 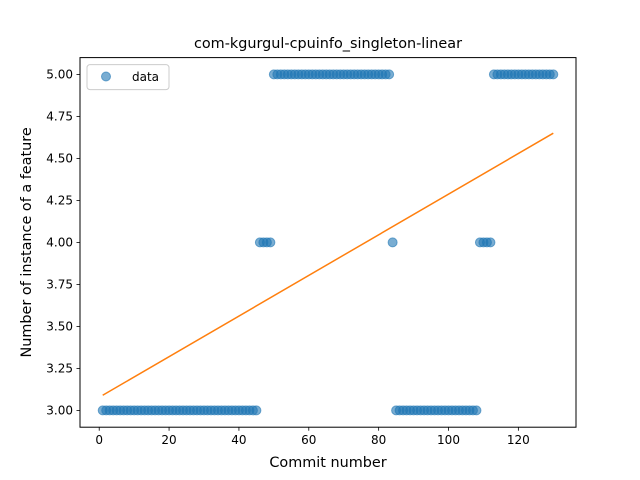 I want to click on legend-marker-data, so click(x=106, y=76).